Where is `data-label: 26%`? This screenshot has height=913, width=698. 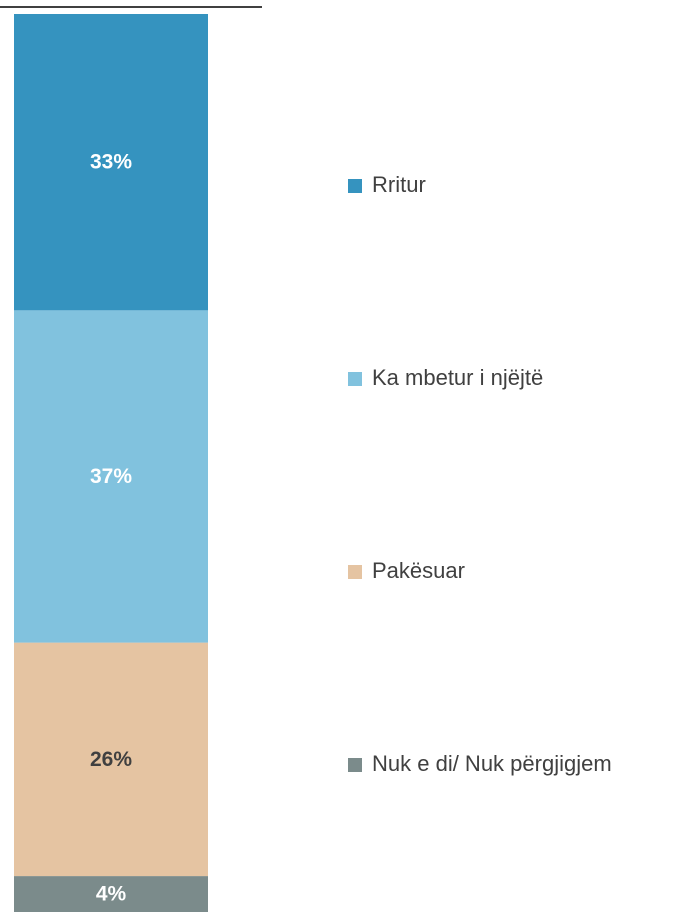 data-label: 26% is located at coordinates (111, 759).